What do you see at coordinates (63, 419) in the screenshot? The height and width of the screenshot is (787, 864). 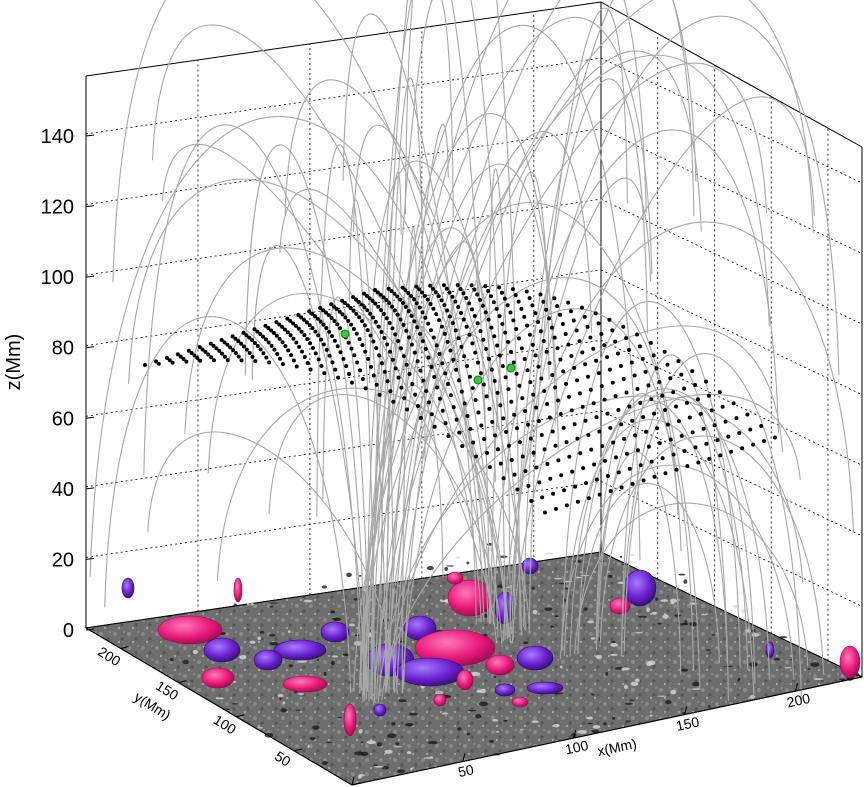 I see `z-tick-label: 60` at bounding box center [63, 419].